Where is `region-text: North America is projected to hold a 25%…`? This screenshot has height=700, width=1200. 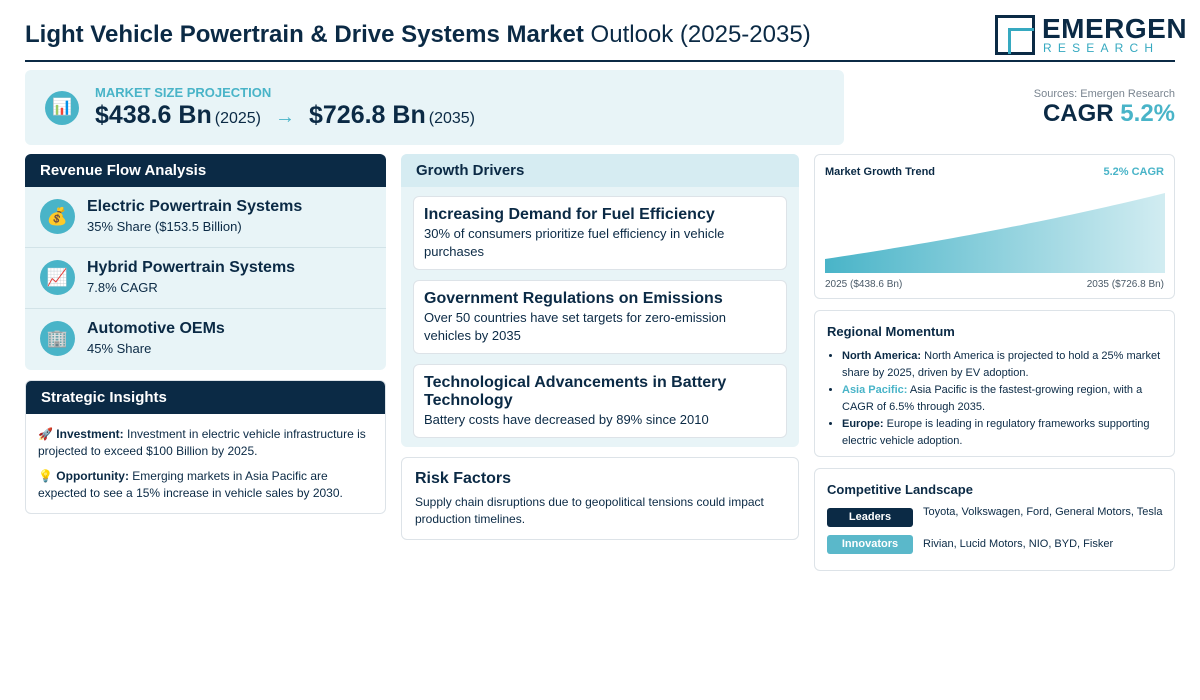
region-text: North America is projected to hold a 25%… is located at coordinates (1001, 364).